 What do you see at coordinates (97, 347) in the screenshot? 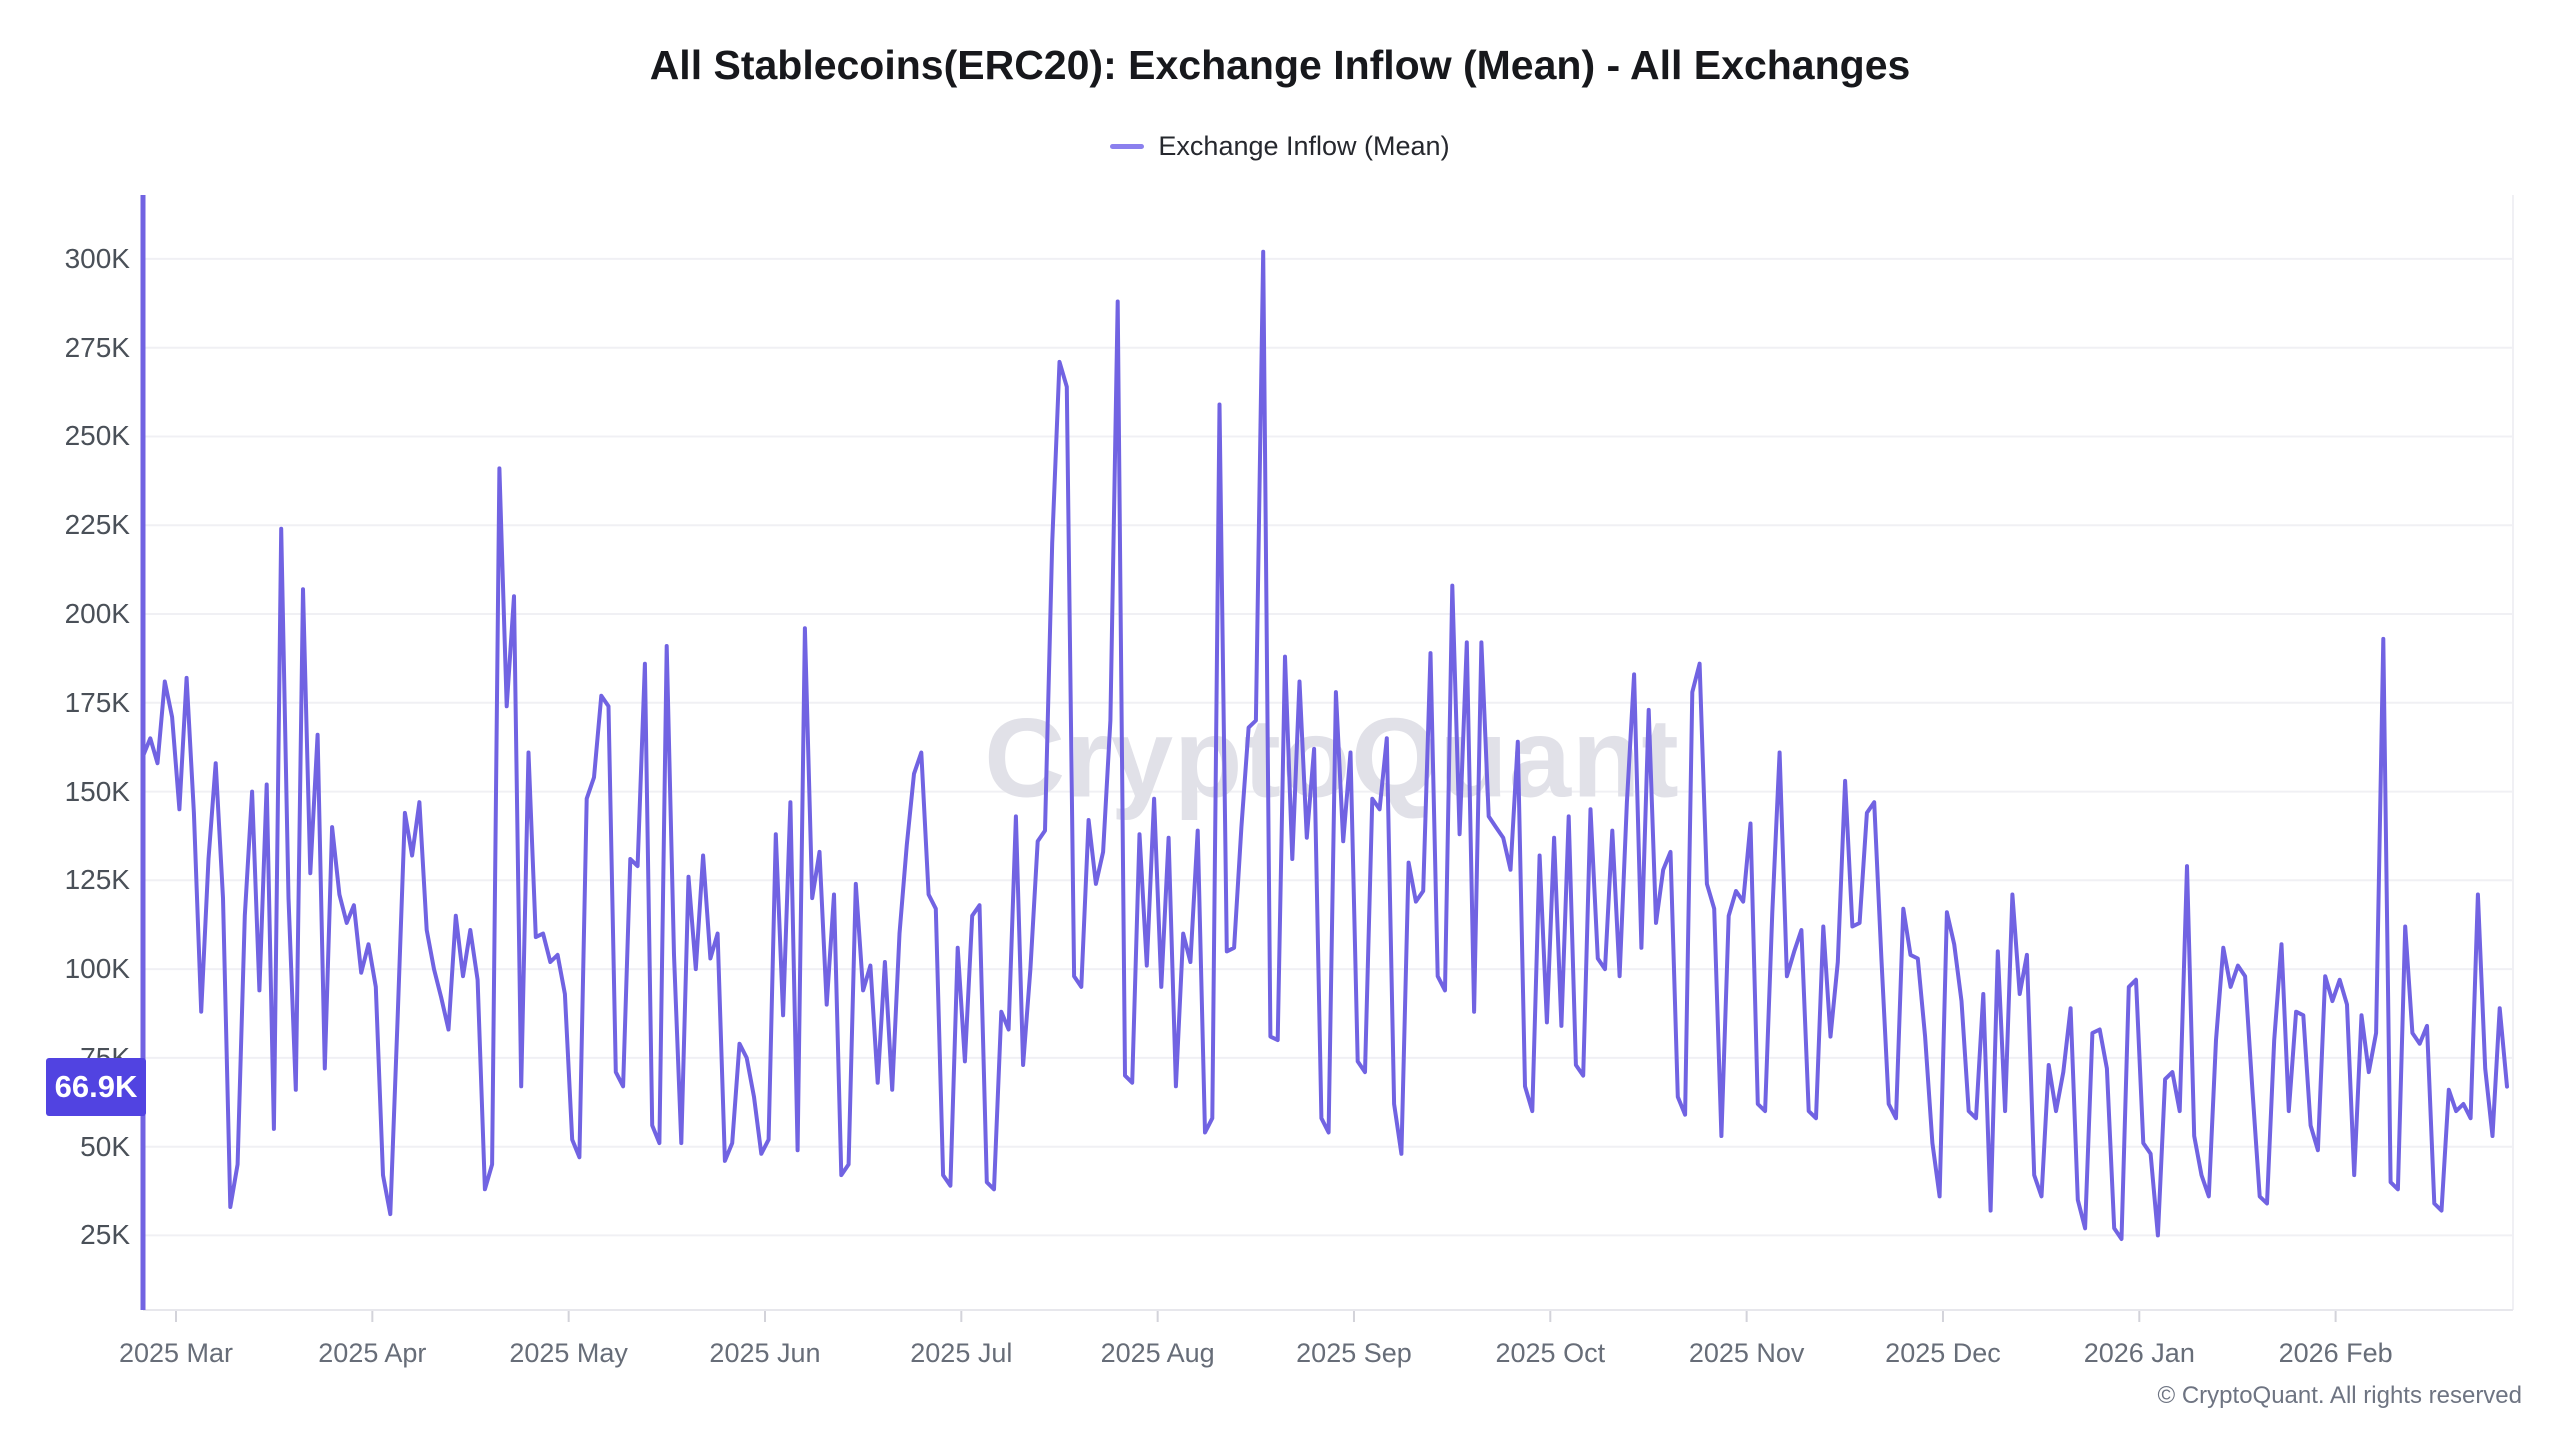
I see `y-axis-label-275K: 275K` at bounding box center [97, 347].